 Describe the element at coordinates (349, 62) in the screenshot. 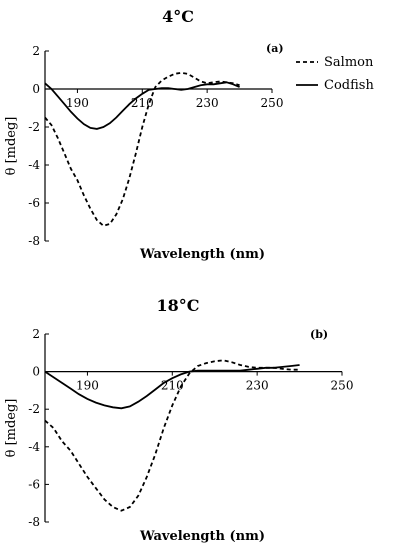

I see `legend-label: Salmon` at that location.